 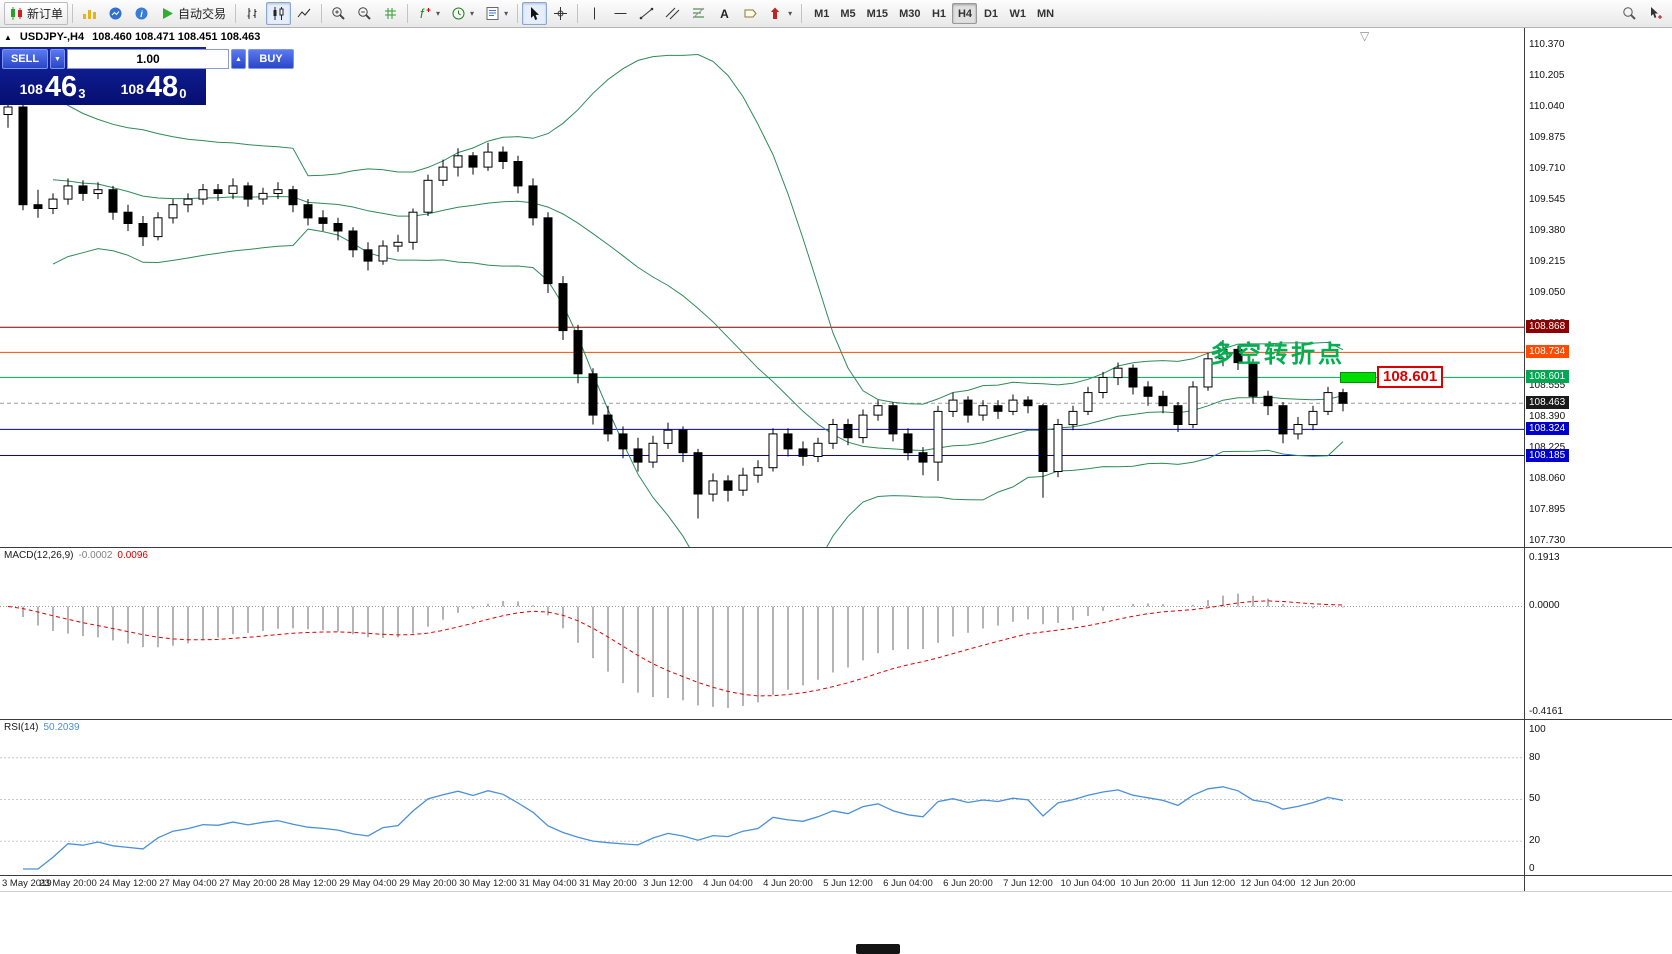 What do you see at coordinates (878, 949) in the screenshot?
I see `taskbar-button` at bounding box center [878, 949].